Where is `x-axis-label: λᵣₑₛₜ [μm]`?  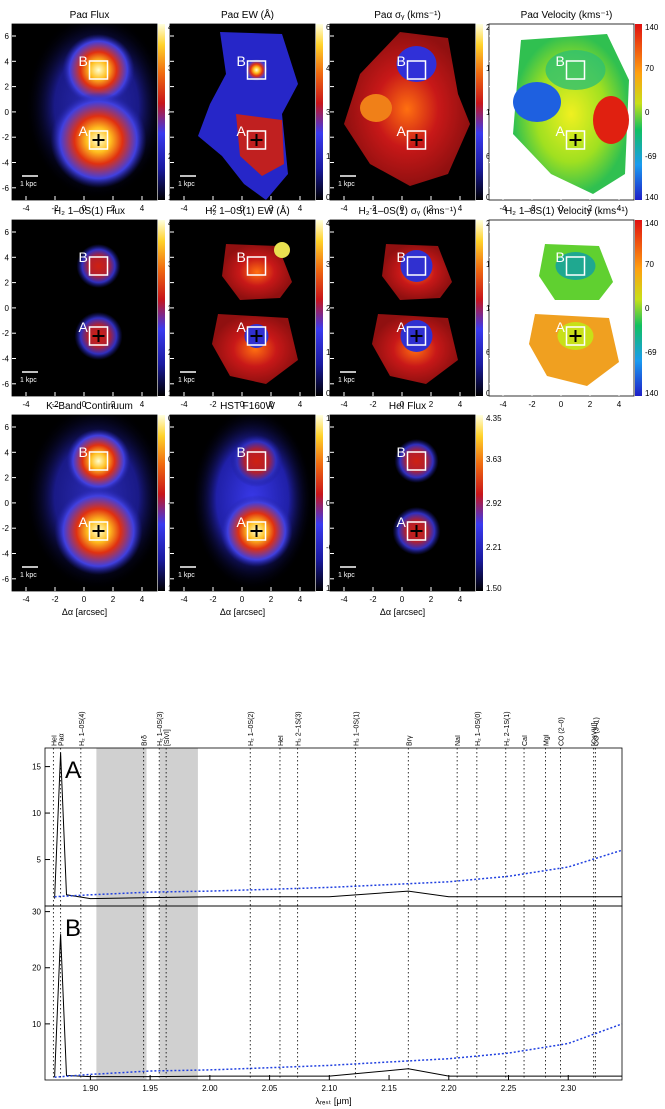
x-axis-label: λᵣₑₛₜ [μm] is located at coordinates (333, 1101).